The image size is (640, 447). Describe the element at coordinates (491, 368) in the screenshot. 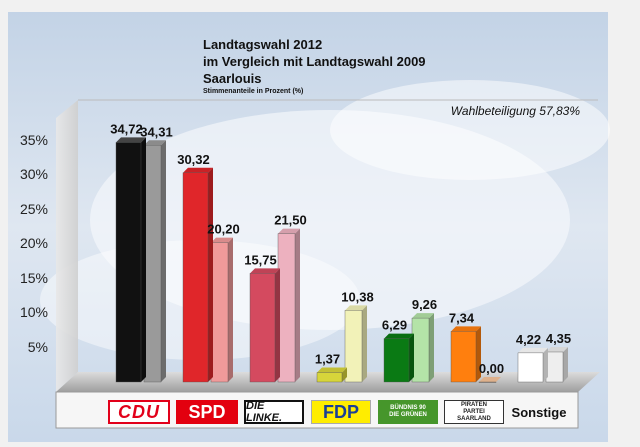

I see `data-label-2009: 0,00` at that location.